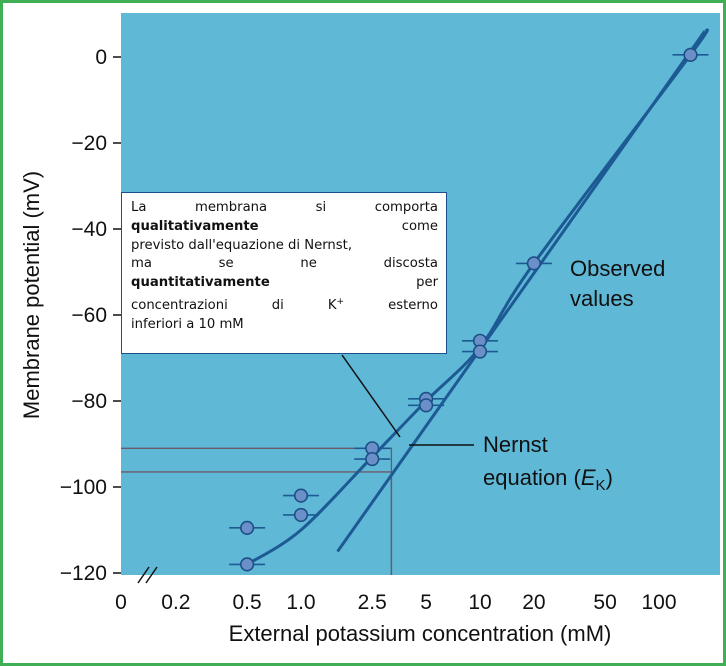 The width and height of the screenshot is (726, 666). Describe the element at coordinates (242, 245) in the screenshot. I see `note-line: previsto dall'equazione di Nernst,` at that location.